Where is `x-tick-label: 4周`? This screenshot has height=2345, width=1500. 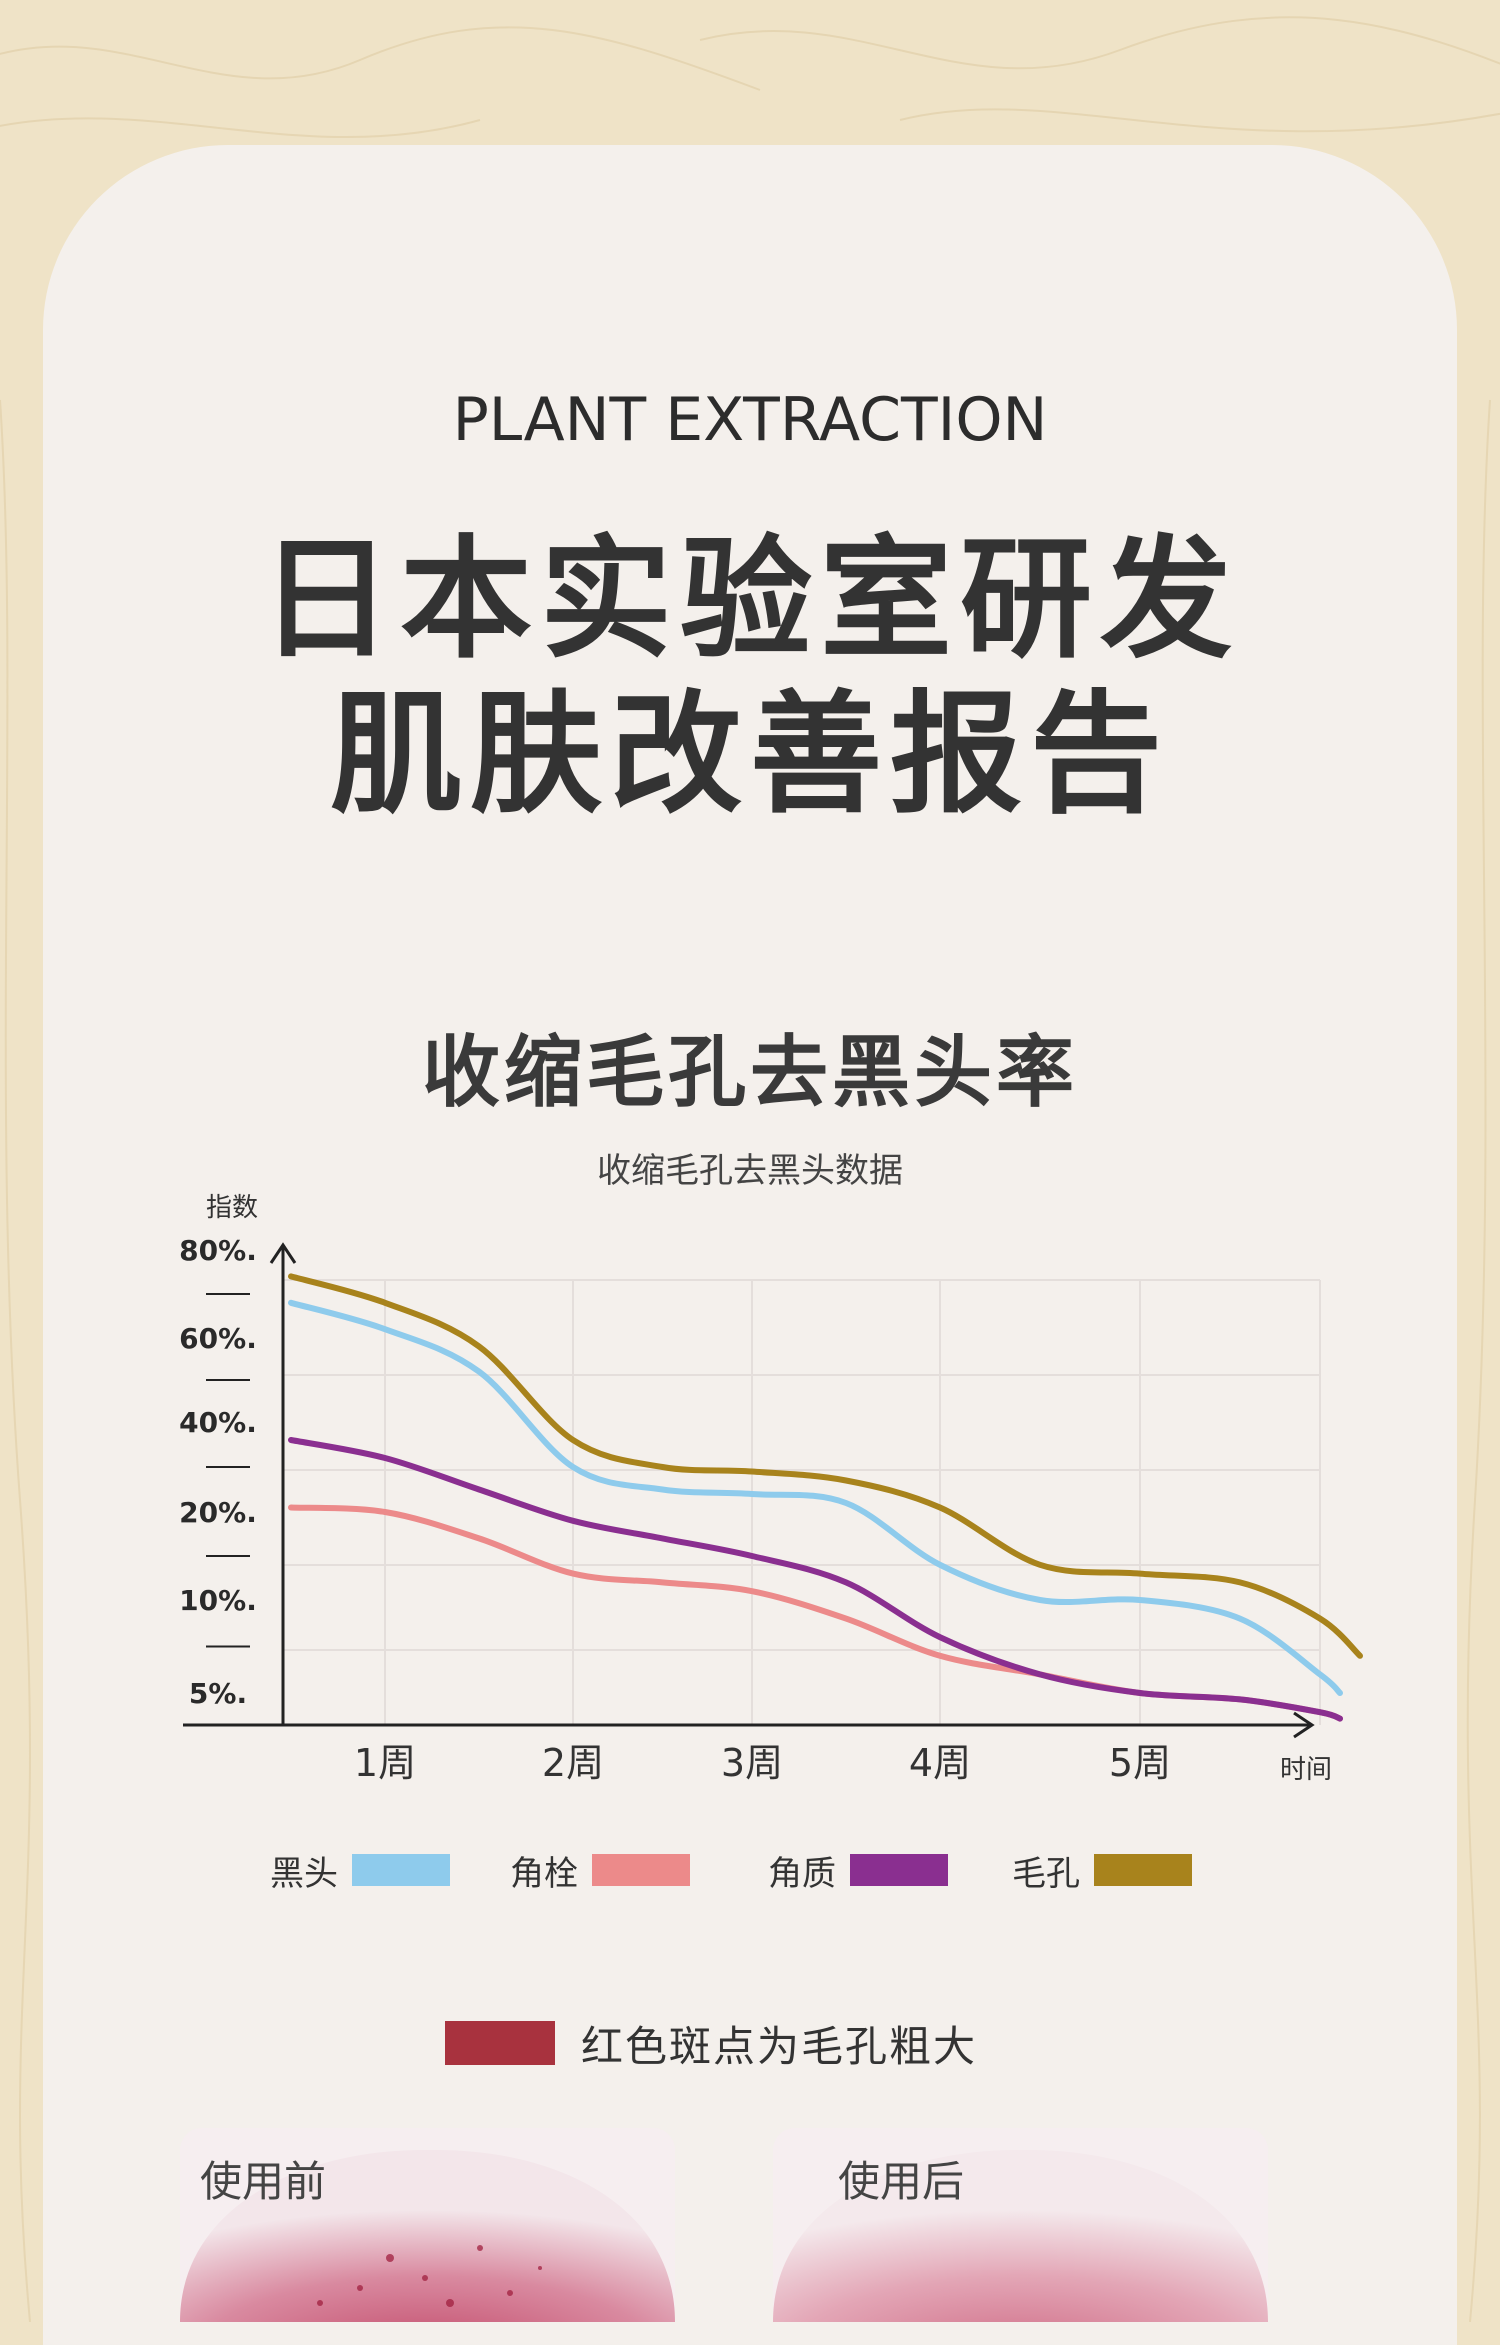 x-tick-label: 4周 is located at coordinates (940, 1763).